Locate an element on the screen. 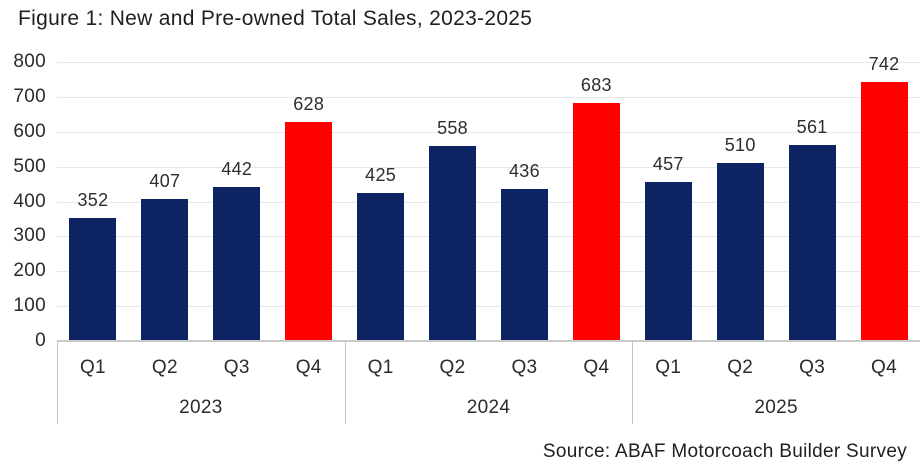  bar-value-label: 558 is located at coordinates (452, 128).